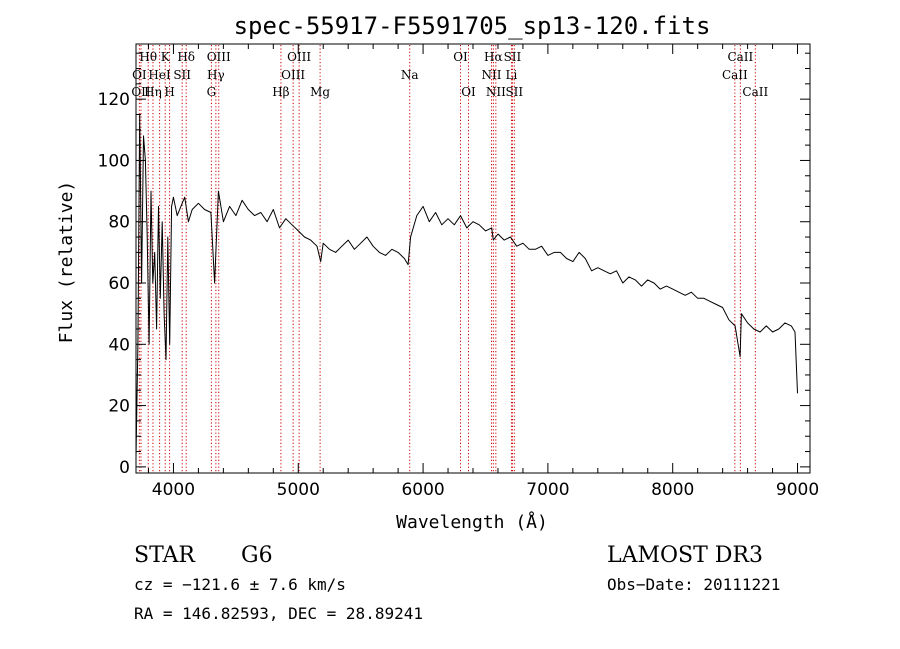 Image resolution: width=900 pixels, height=649 pixels. Describe the element at coordinates (141, 92) in the screenshot. I see `spectral-line-label: OII` at that location.